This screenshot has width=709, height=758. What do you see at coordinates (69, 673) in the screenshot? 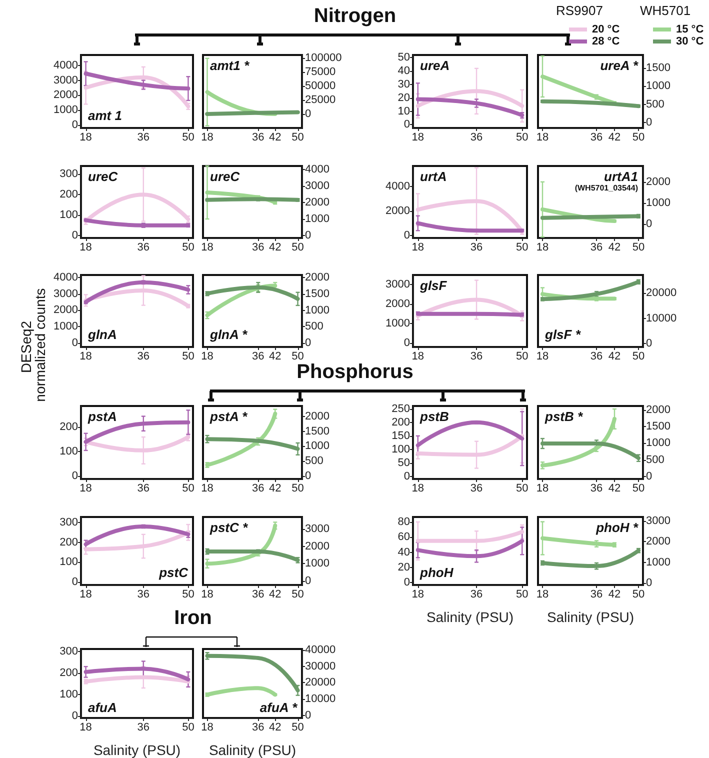
I see `y-tick-label: 200` at bounding box center [69, 673].